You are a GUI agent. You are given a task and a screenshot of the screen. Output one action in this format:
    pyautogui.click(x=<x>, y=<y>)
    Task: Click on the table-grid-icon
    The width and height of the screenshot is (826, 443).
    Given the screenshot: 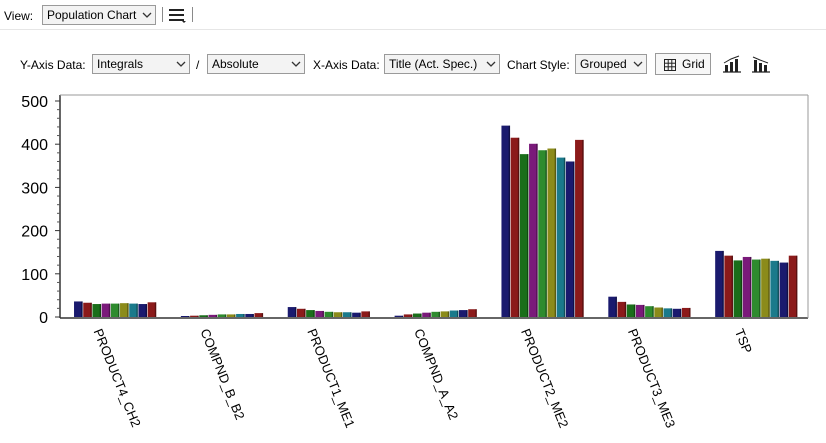 What is the action you would take?
    pyautogui.click(x=670, y=65)
    